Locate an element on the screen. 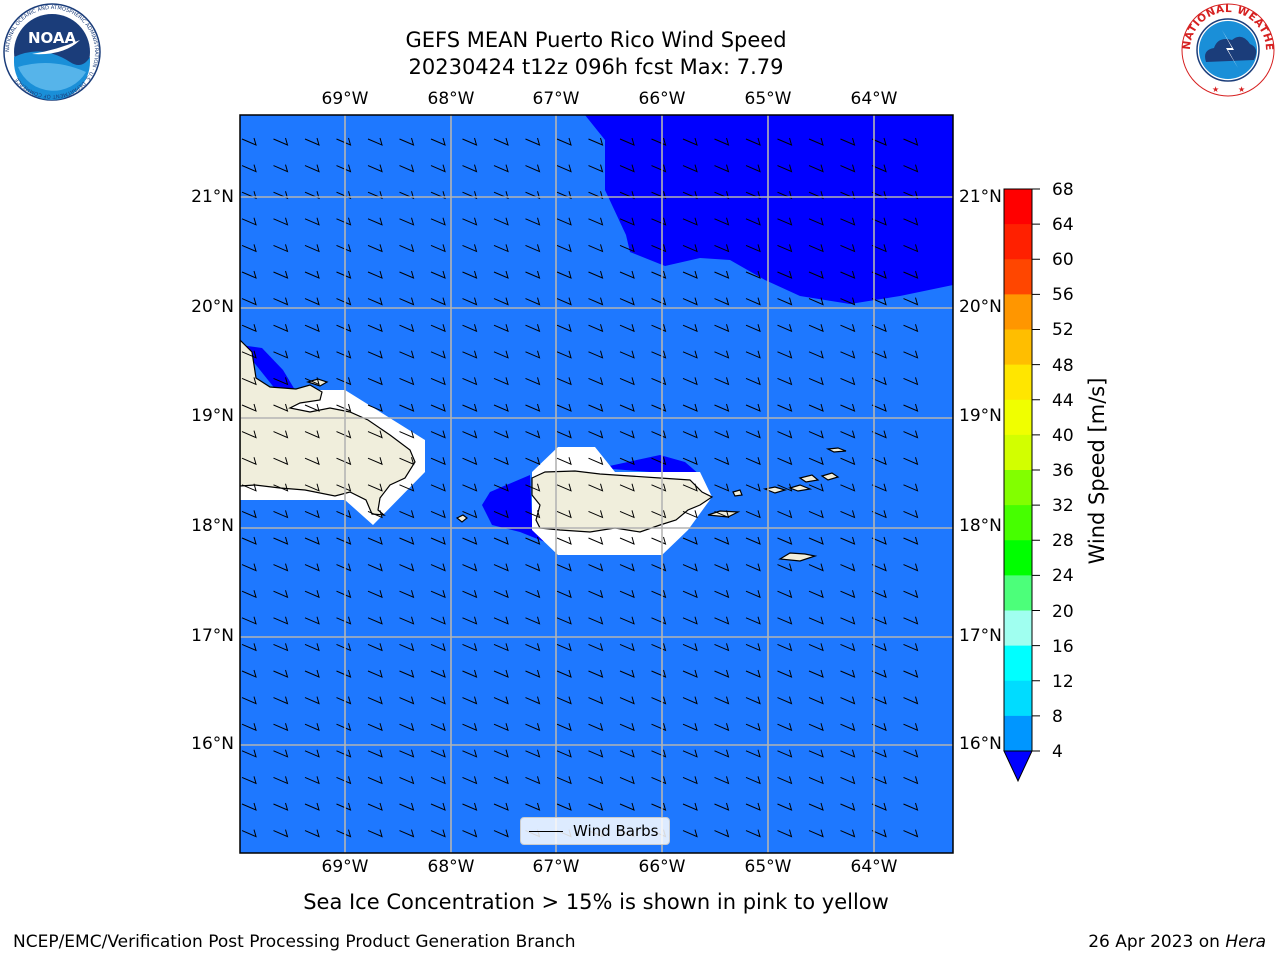 This screenshot has width=1280, height=960. colorbar-extend-arrow is located at coordinates (1018, 766).